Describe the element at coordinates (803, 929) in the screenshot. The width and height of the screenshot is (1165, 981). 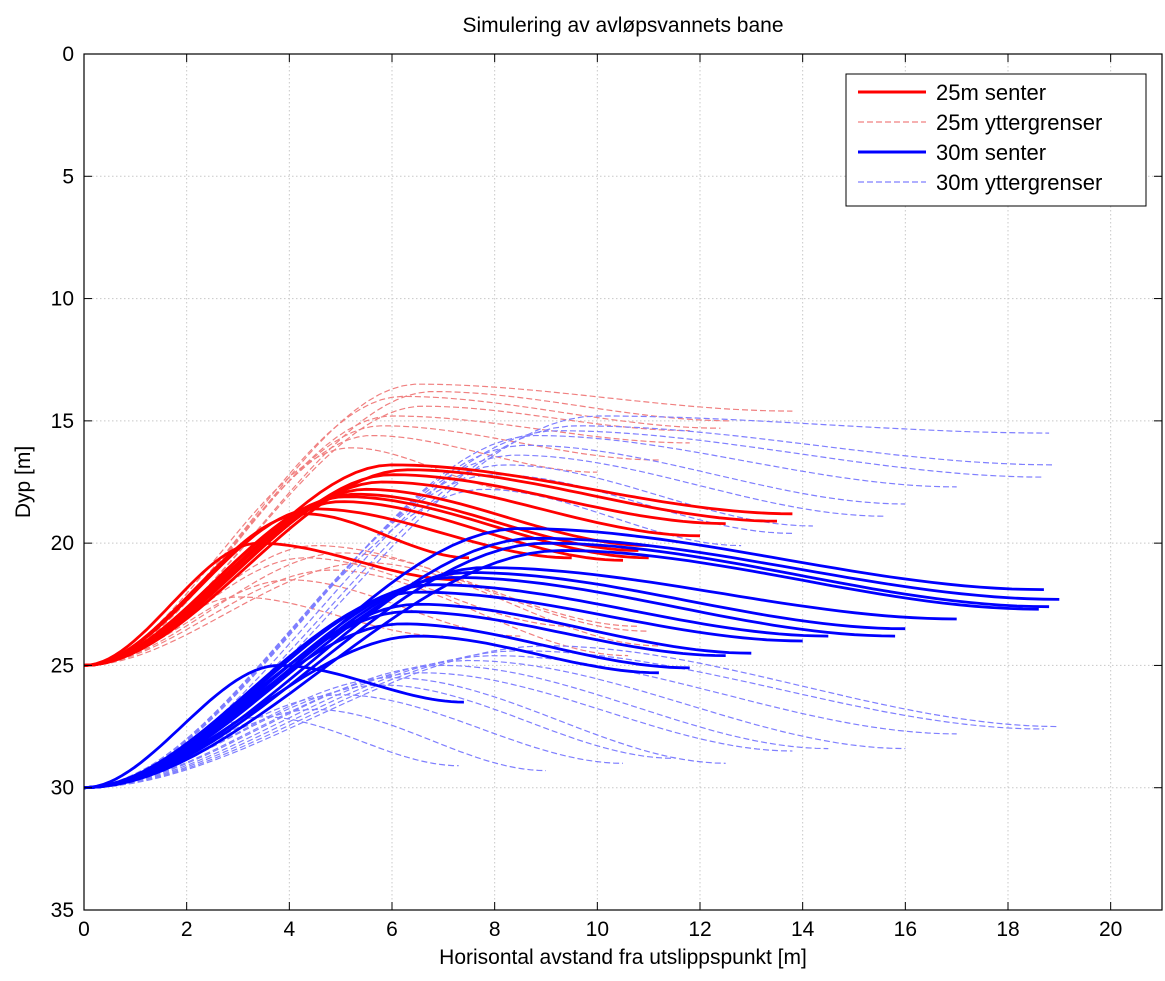
I see `x-tick-label: 14` at that location.